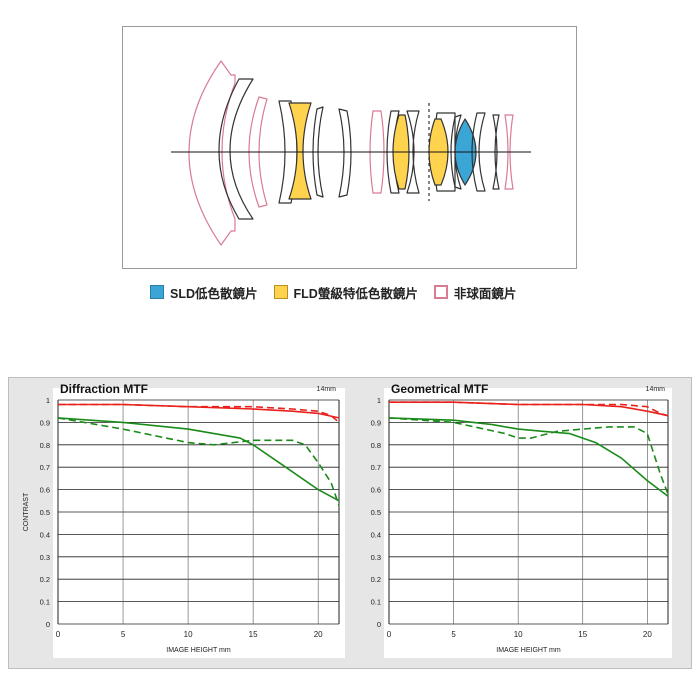  I want to click on chart-2-ytick-label-9: 0.9, so click(376, 422).